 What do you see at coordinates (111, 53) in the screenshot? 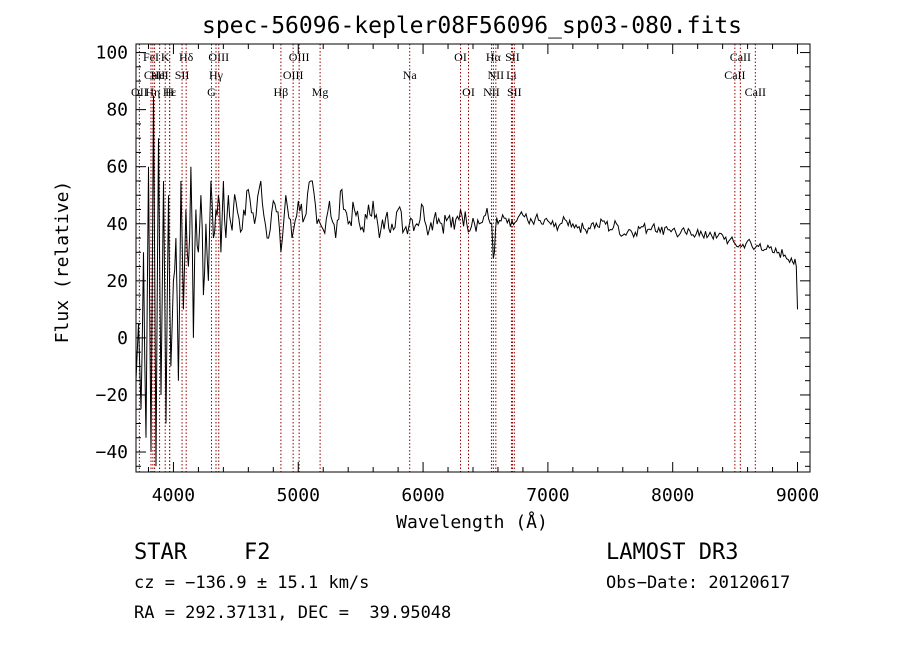
I see `y-tick-label-7: 100` at bounding box center [111, 53].